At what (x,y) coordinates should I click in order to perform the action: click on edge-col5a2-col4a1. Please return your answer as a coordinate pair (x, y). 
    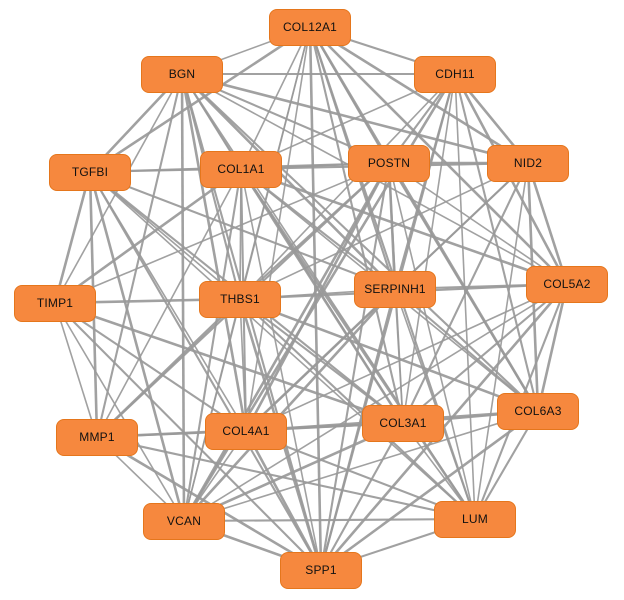
    Looking at the image, I should click on (406, 357).